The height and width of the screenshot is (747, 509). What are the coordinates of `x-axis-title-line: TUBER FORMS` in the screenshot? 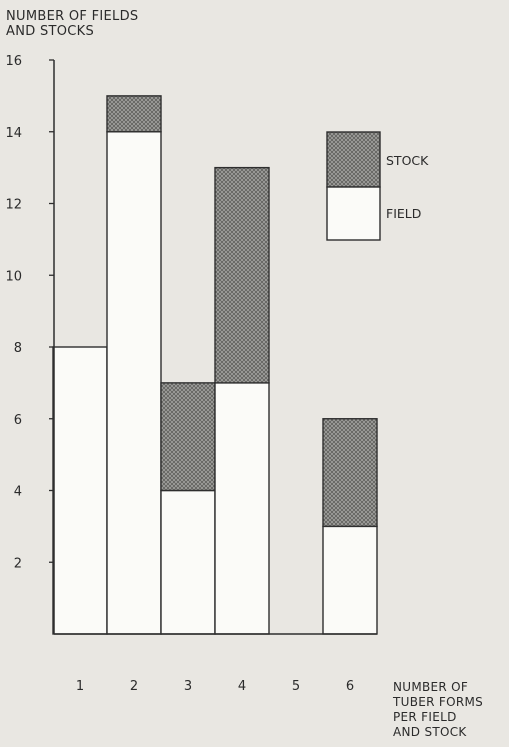 It's located at (438, 702).